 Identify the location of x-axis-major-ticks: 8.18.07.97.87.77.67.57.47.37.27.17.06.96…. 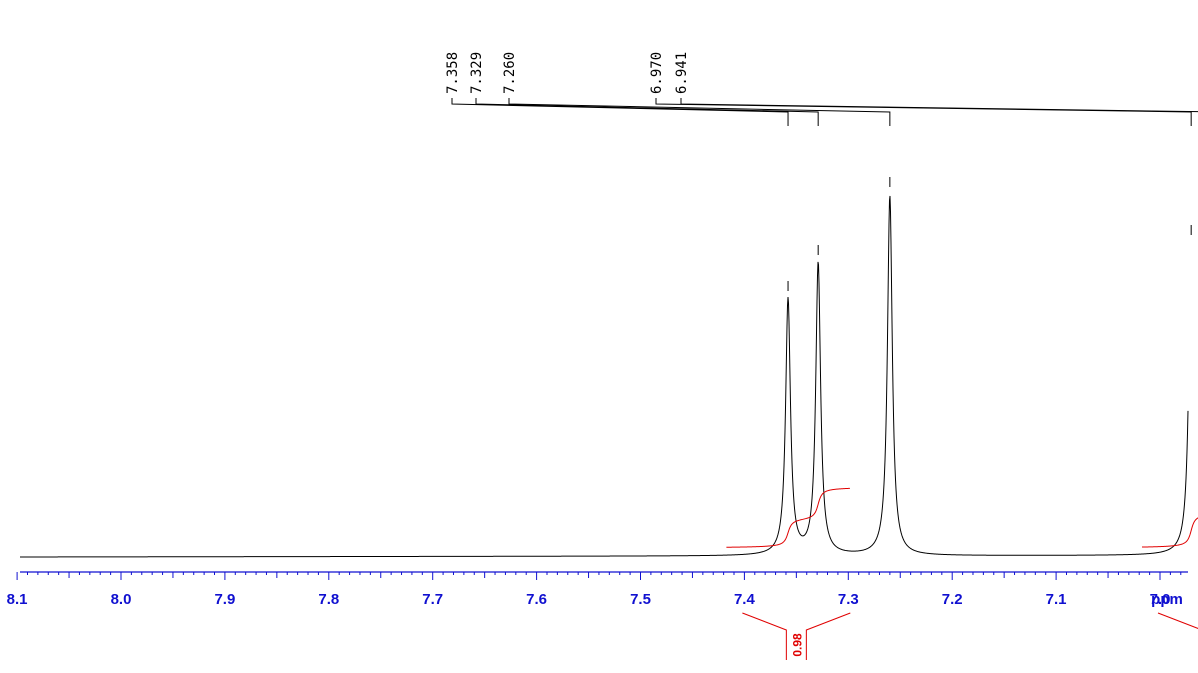
(589, 590).